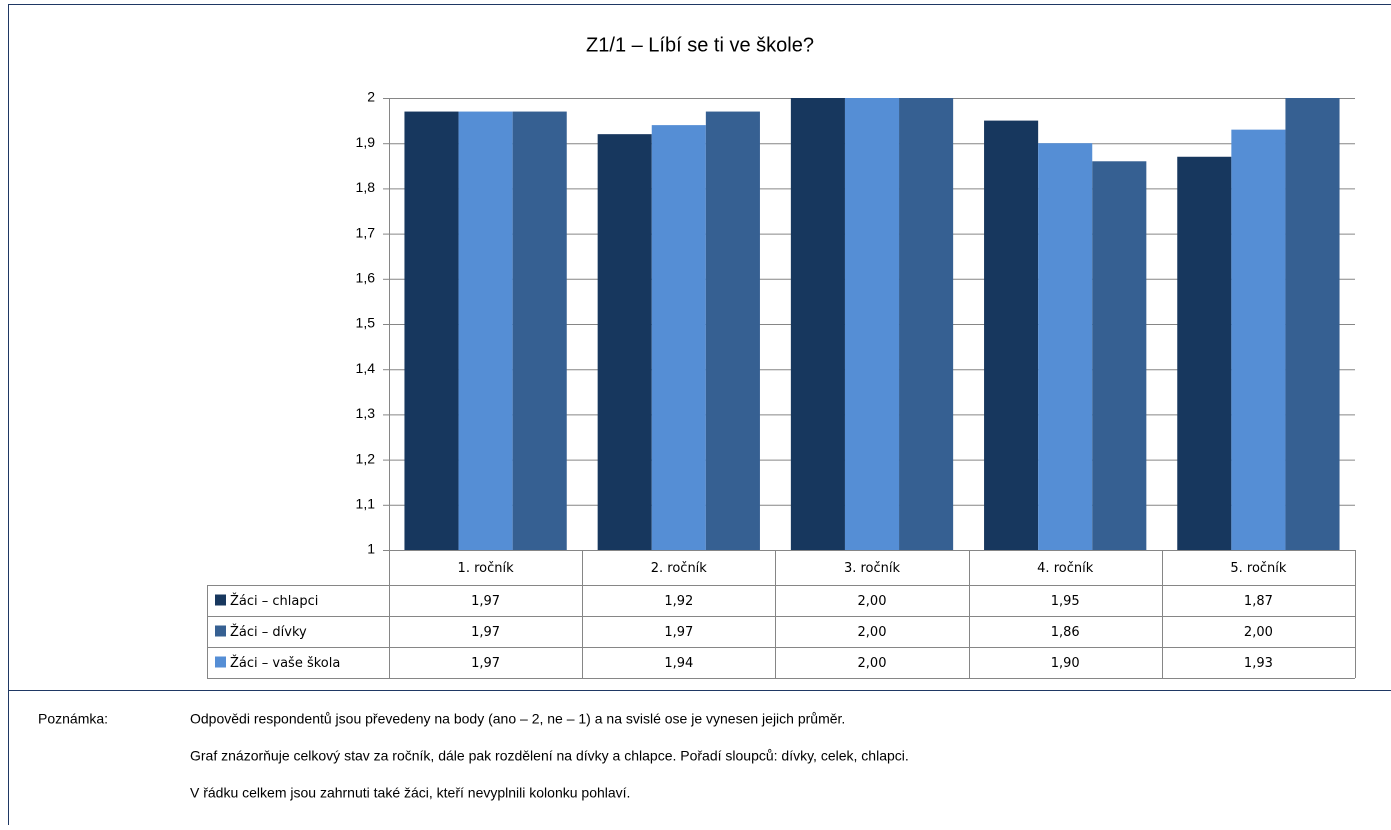 The width and height of the screenshot is (1391, 830). I want to click on y-tick-label: 1,2, so click(366, 458).